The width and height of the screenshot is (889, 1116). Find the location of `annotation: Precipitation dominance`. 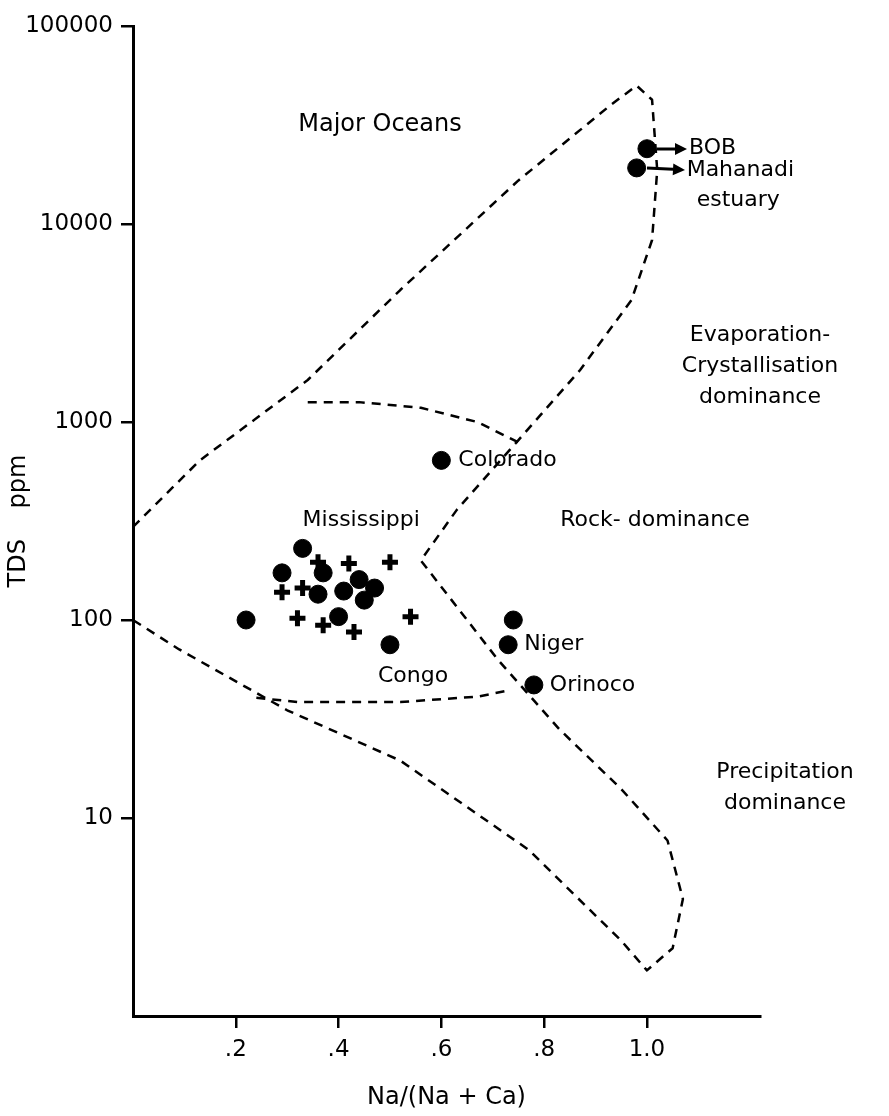

annotation: Precipitation dominance is located at coordinates (785, 785).